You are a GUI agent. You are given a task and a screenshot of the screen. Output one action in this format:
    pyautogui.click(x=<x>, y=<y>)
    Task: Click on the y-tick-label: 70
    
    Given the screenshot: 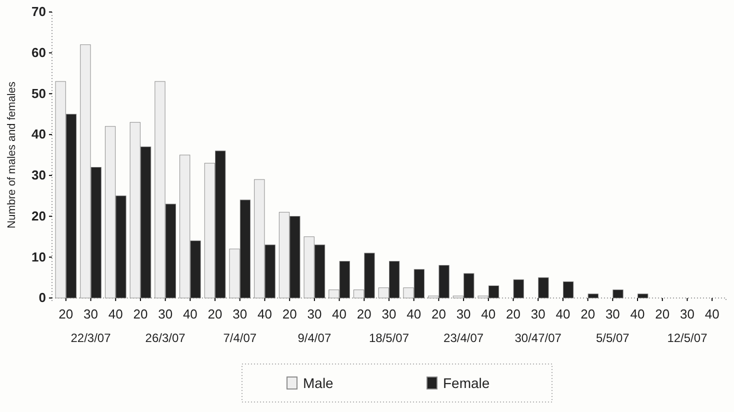 What is the action you would take?
    pyautogui.click(x=39, y=12)
    